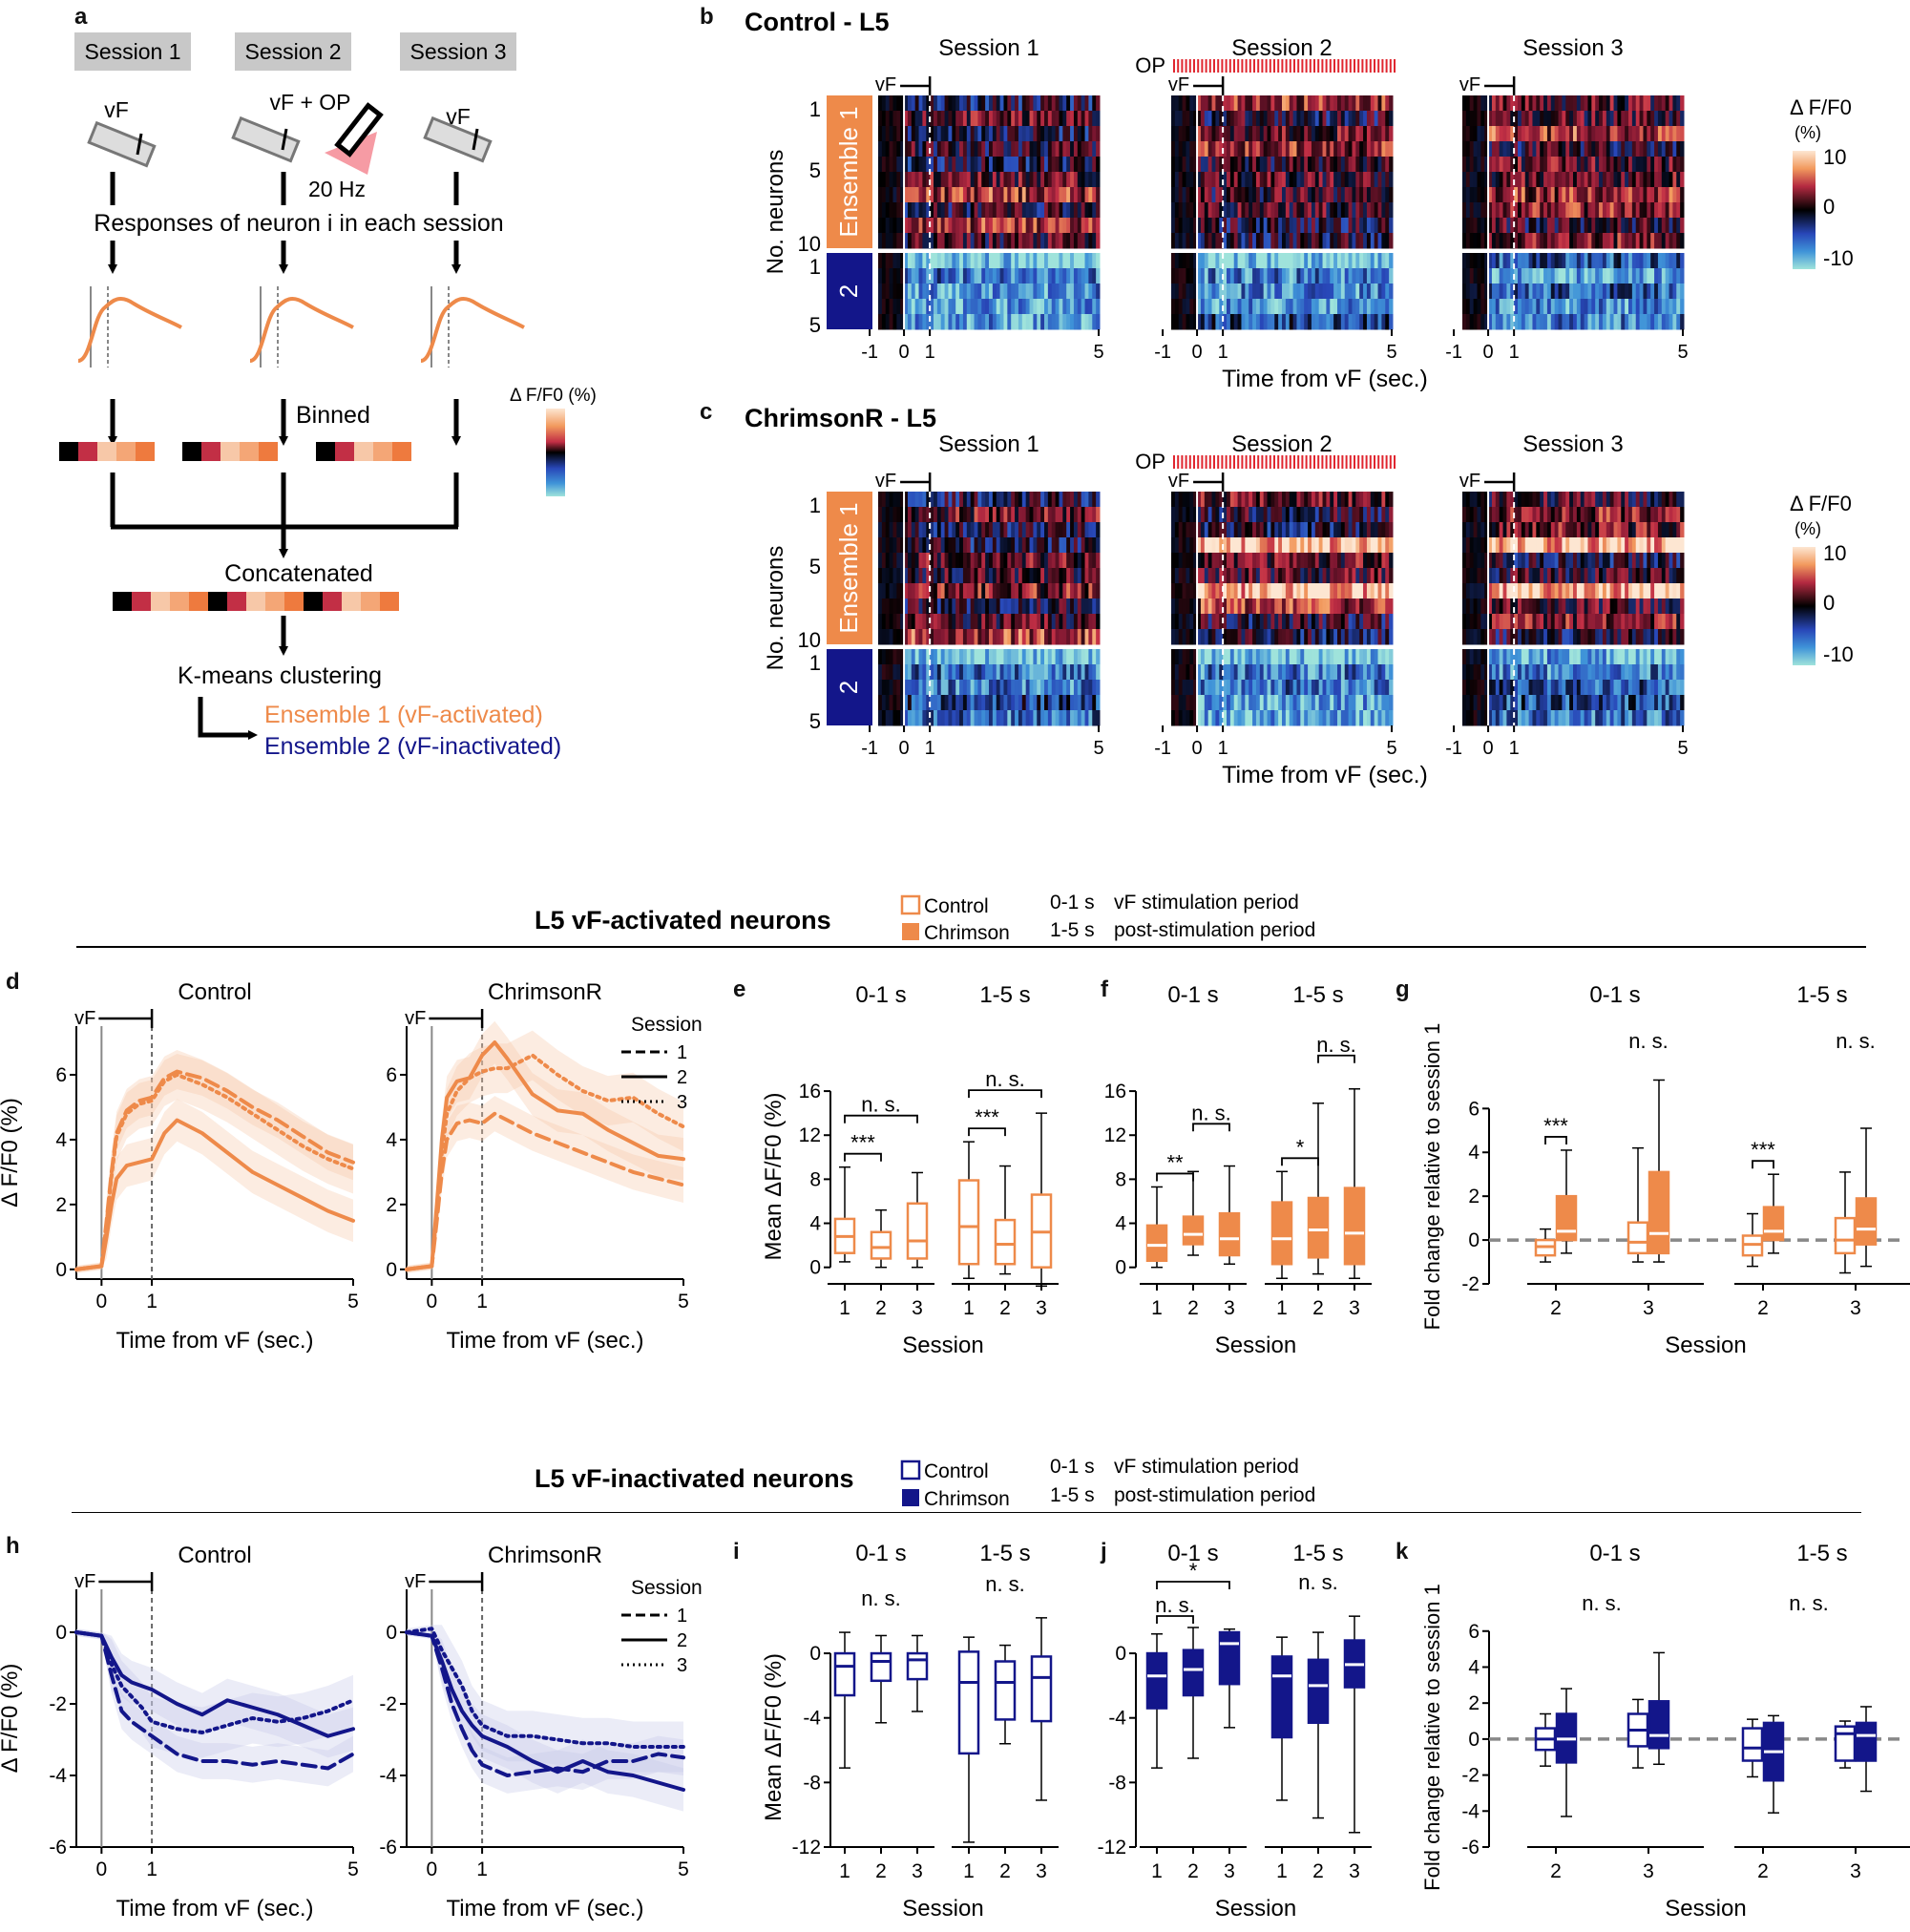 The image size is (1910, 1932). Describe the element at coordinates (1391, 352) in the screenshot. I see `x-tick-label: 5` at that location.